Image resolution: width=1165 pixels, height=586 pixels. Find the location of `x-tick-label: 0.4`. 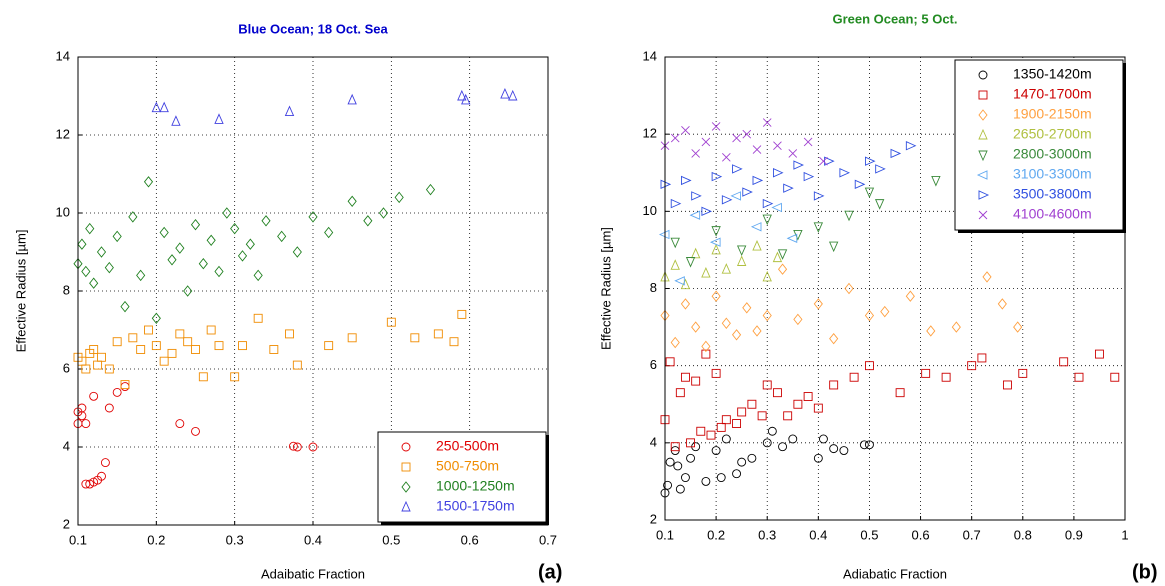

x-tick-label: 0.4 is located at coordinates (313, 539).